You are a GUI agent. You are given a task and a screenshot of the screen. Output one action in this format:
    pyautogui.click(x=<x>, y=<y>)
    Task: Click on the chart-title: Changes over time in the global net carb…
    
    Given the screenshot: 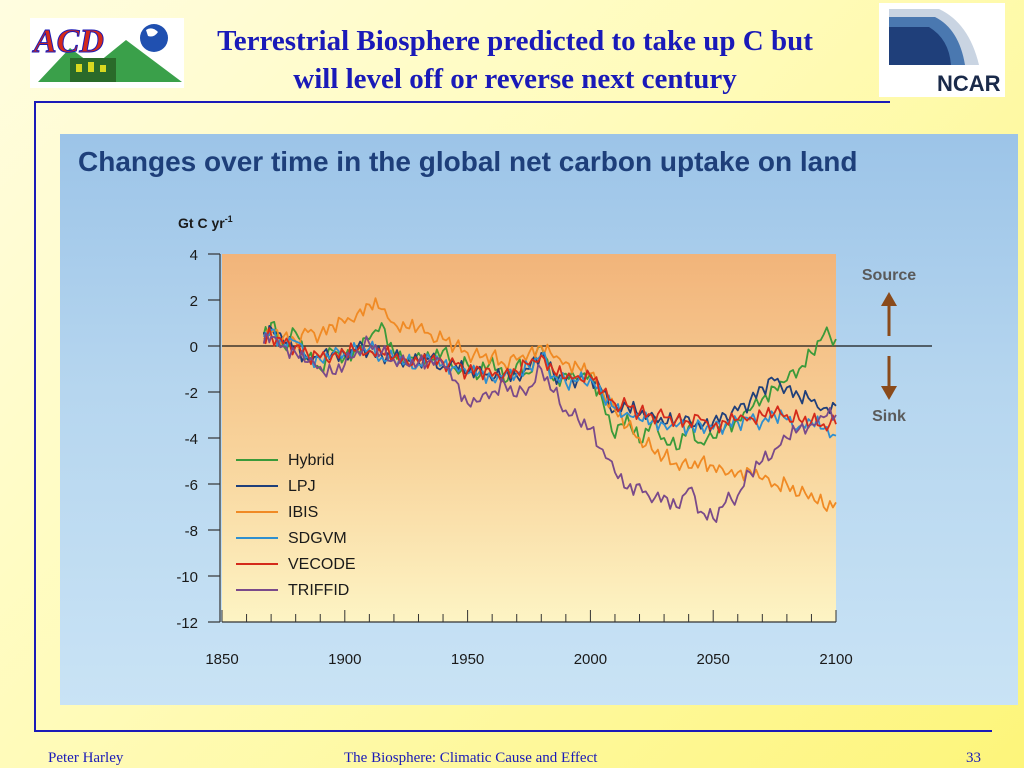 What is the action you would take?
    pyautogui.click(x=468, y=161)
    